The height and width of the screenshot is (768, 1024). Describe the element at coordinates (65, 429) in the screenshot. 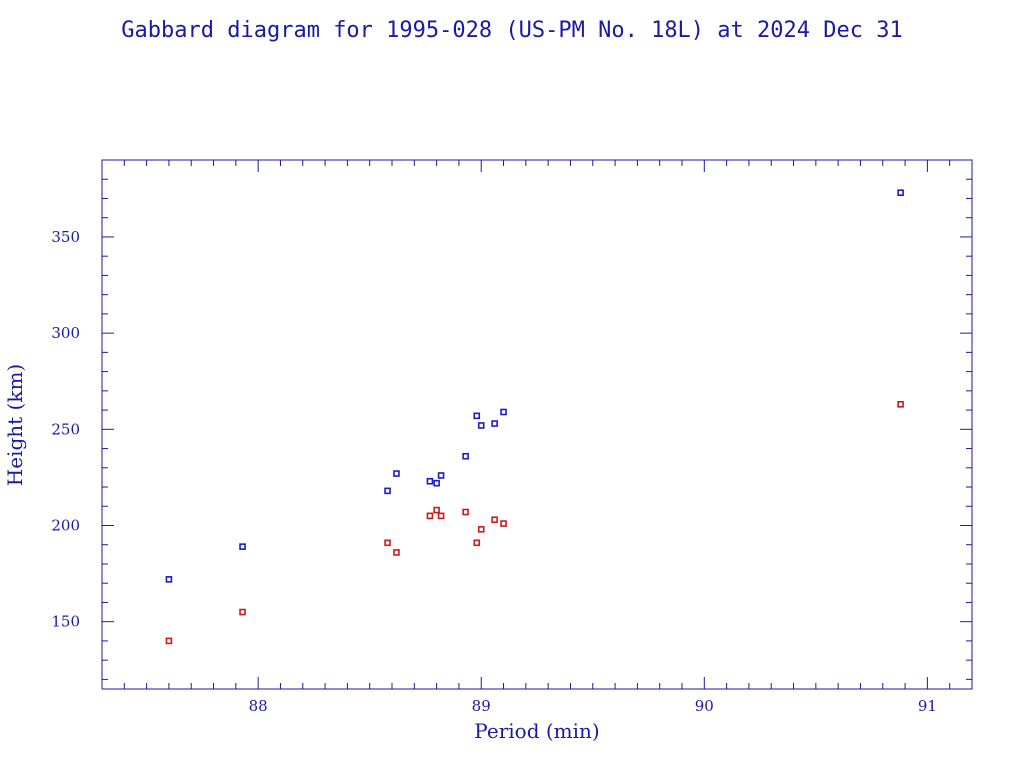

I see `y-tick-label: 250` at that location.